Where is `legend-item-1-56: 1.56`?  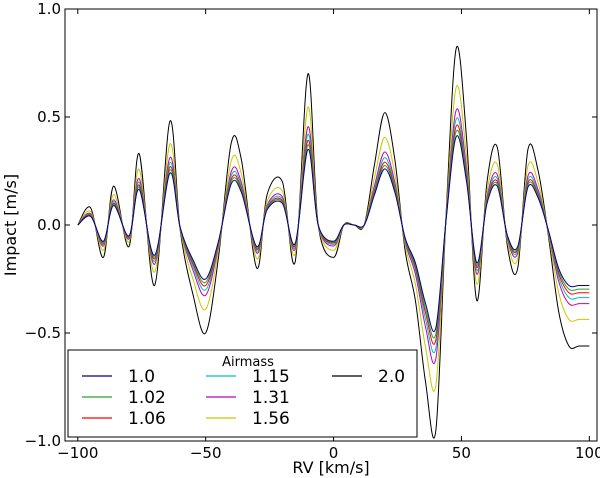
legend-item-1-56: 1.56 is located at coordinates (248, 419).